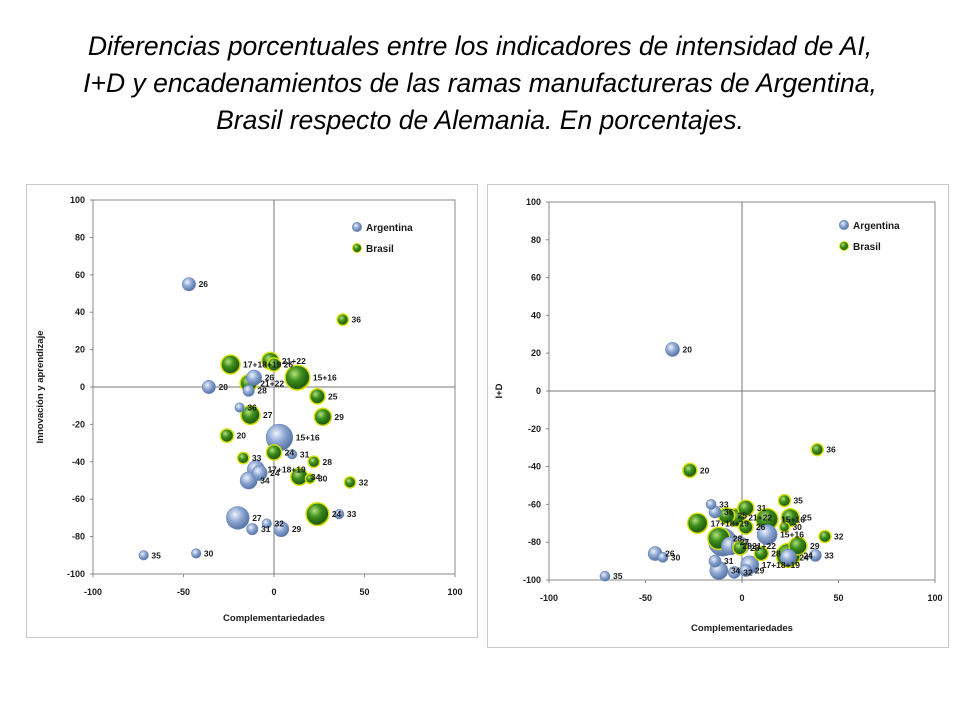  I want to click on argentina-point-label: 35, so click(156, 555).